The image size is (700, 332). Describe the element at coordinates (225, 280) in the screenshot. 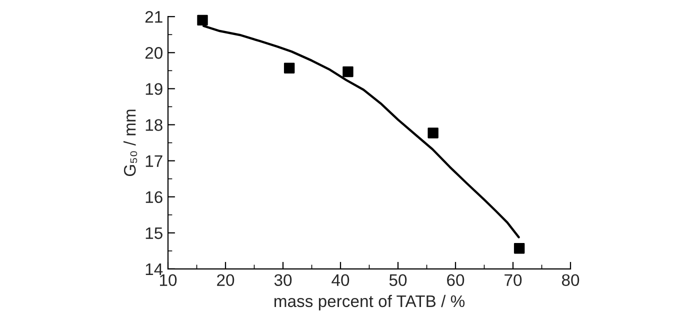

I see `x-tick-label: 20` at that location.